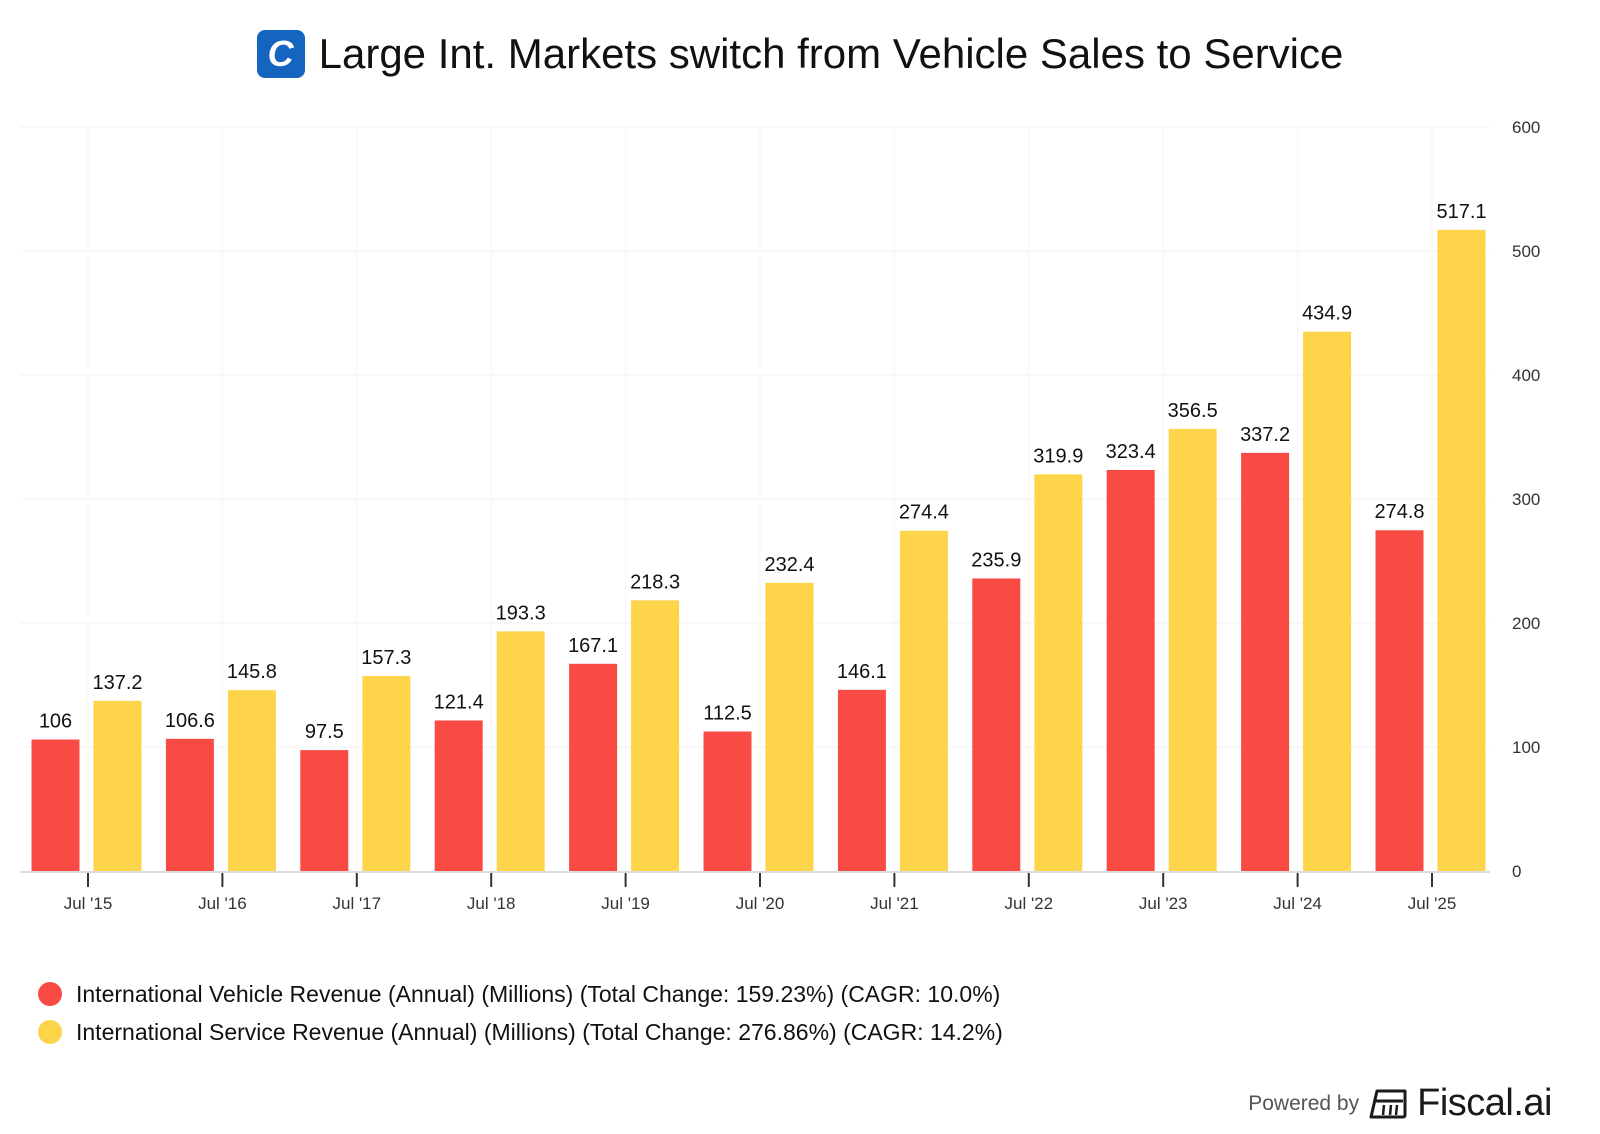 The height and width of the screenshot is (1134, 1600). What do you see at coordinates (117, 683) in the screenshot?
I see `data-label: 137.2` at bounding box center [117, 683].